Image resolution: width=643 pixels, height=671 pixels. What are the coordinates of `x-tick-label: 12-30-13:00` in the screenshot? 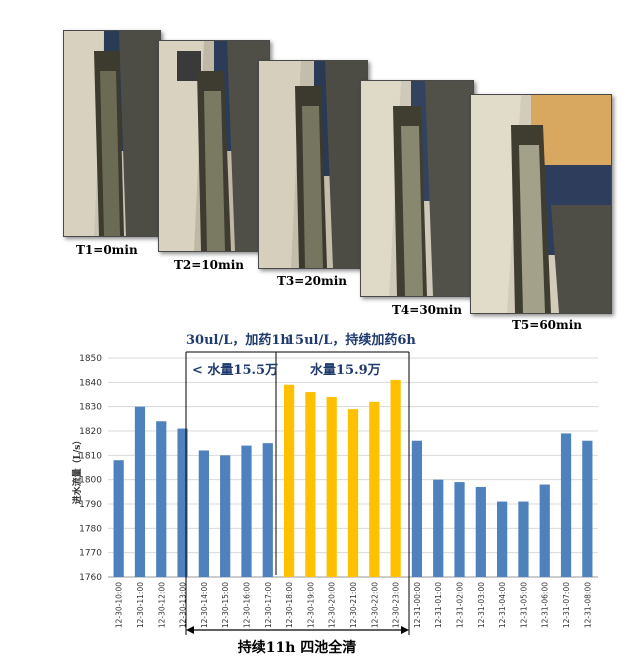 It's located at (183, 605).